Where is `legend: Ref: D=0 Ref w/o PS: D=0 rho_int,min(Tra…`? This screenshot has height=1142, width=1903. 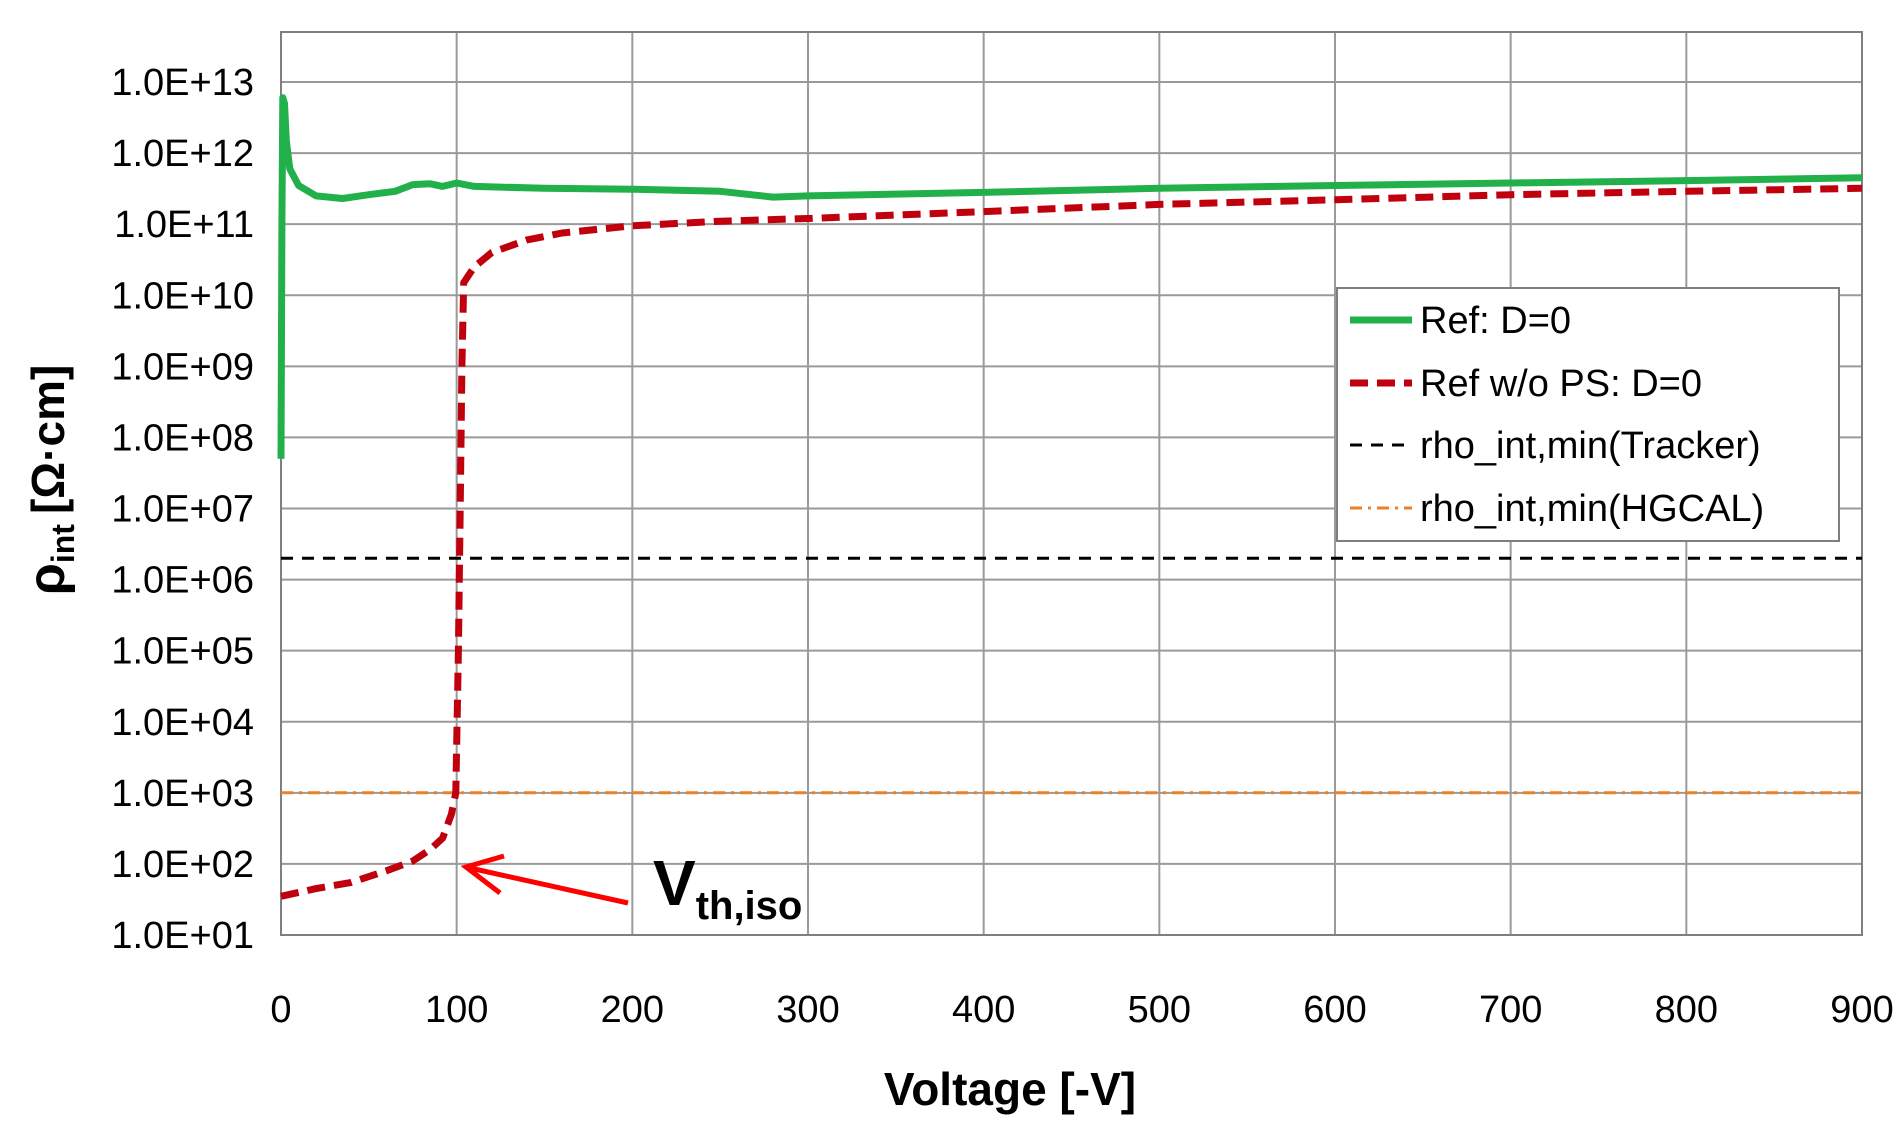 legend: Ref: D=0 Ref w/o PS: D=0 rho_int,min(Tra… is located at coordinates (1588, 414).